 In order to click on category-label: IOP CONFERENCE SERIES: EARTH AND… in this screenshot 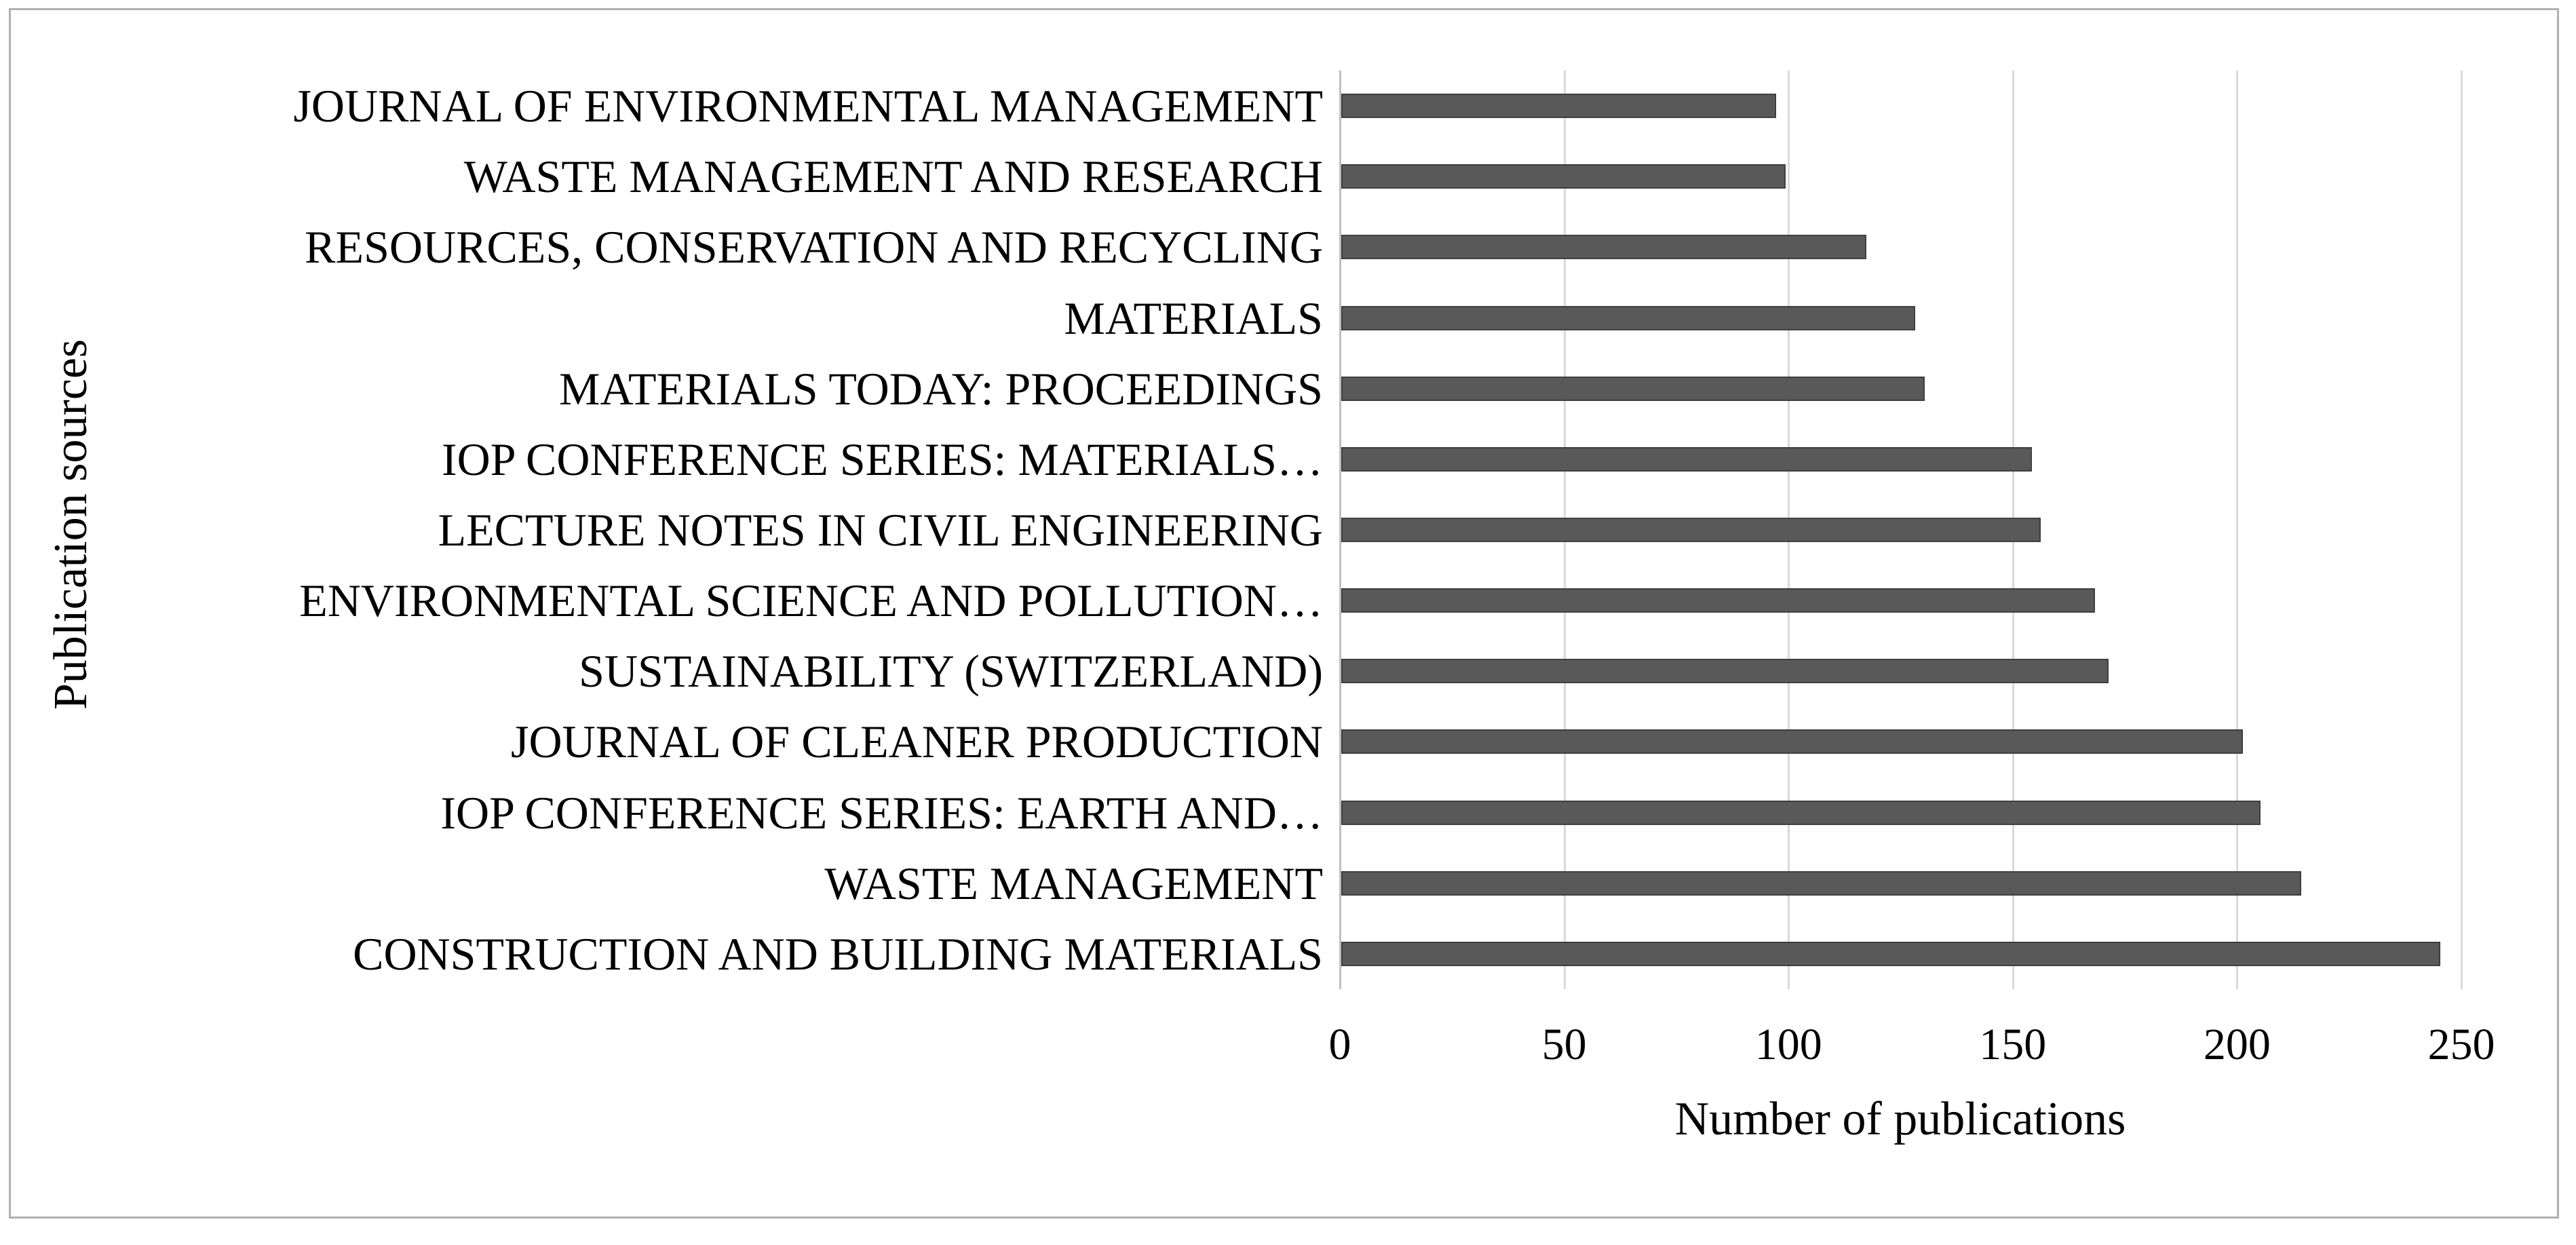, I will do `click(882, 812)`.